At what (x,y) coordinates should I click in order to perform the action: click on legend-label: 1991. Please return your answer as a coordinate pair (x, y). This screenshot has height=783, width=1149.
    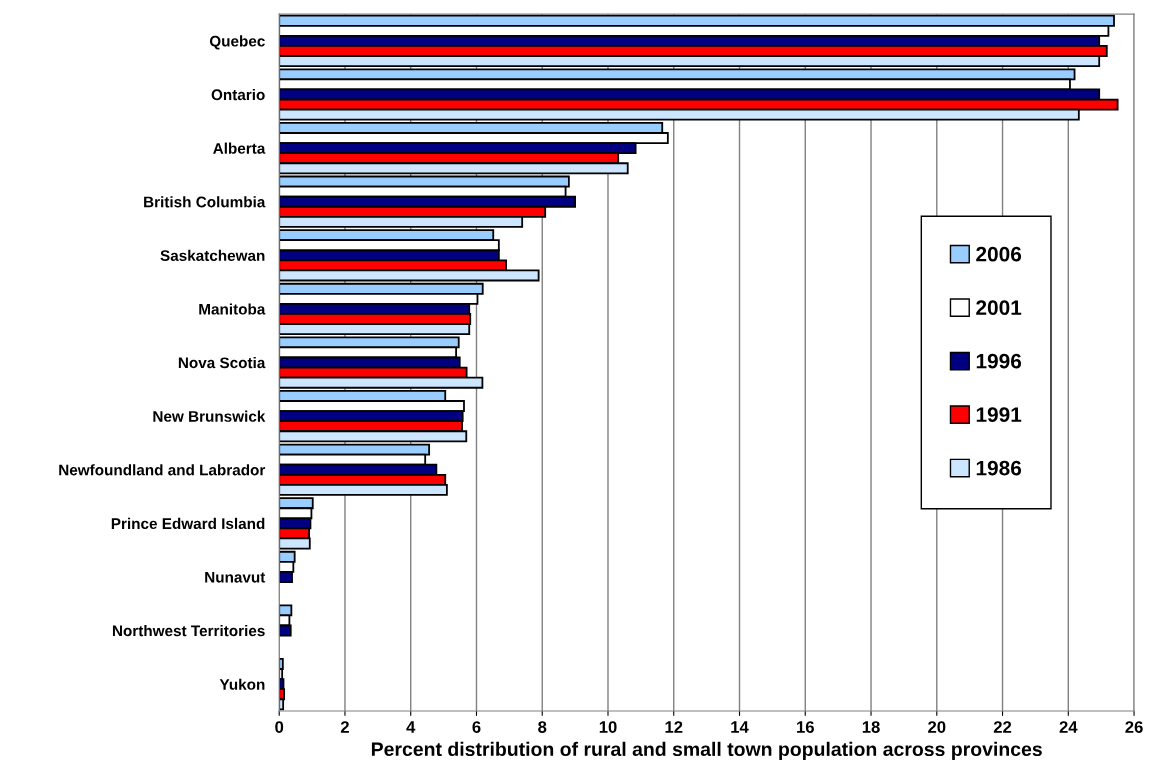
    Looking at the image, I should click on (999, 414).